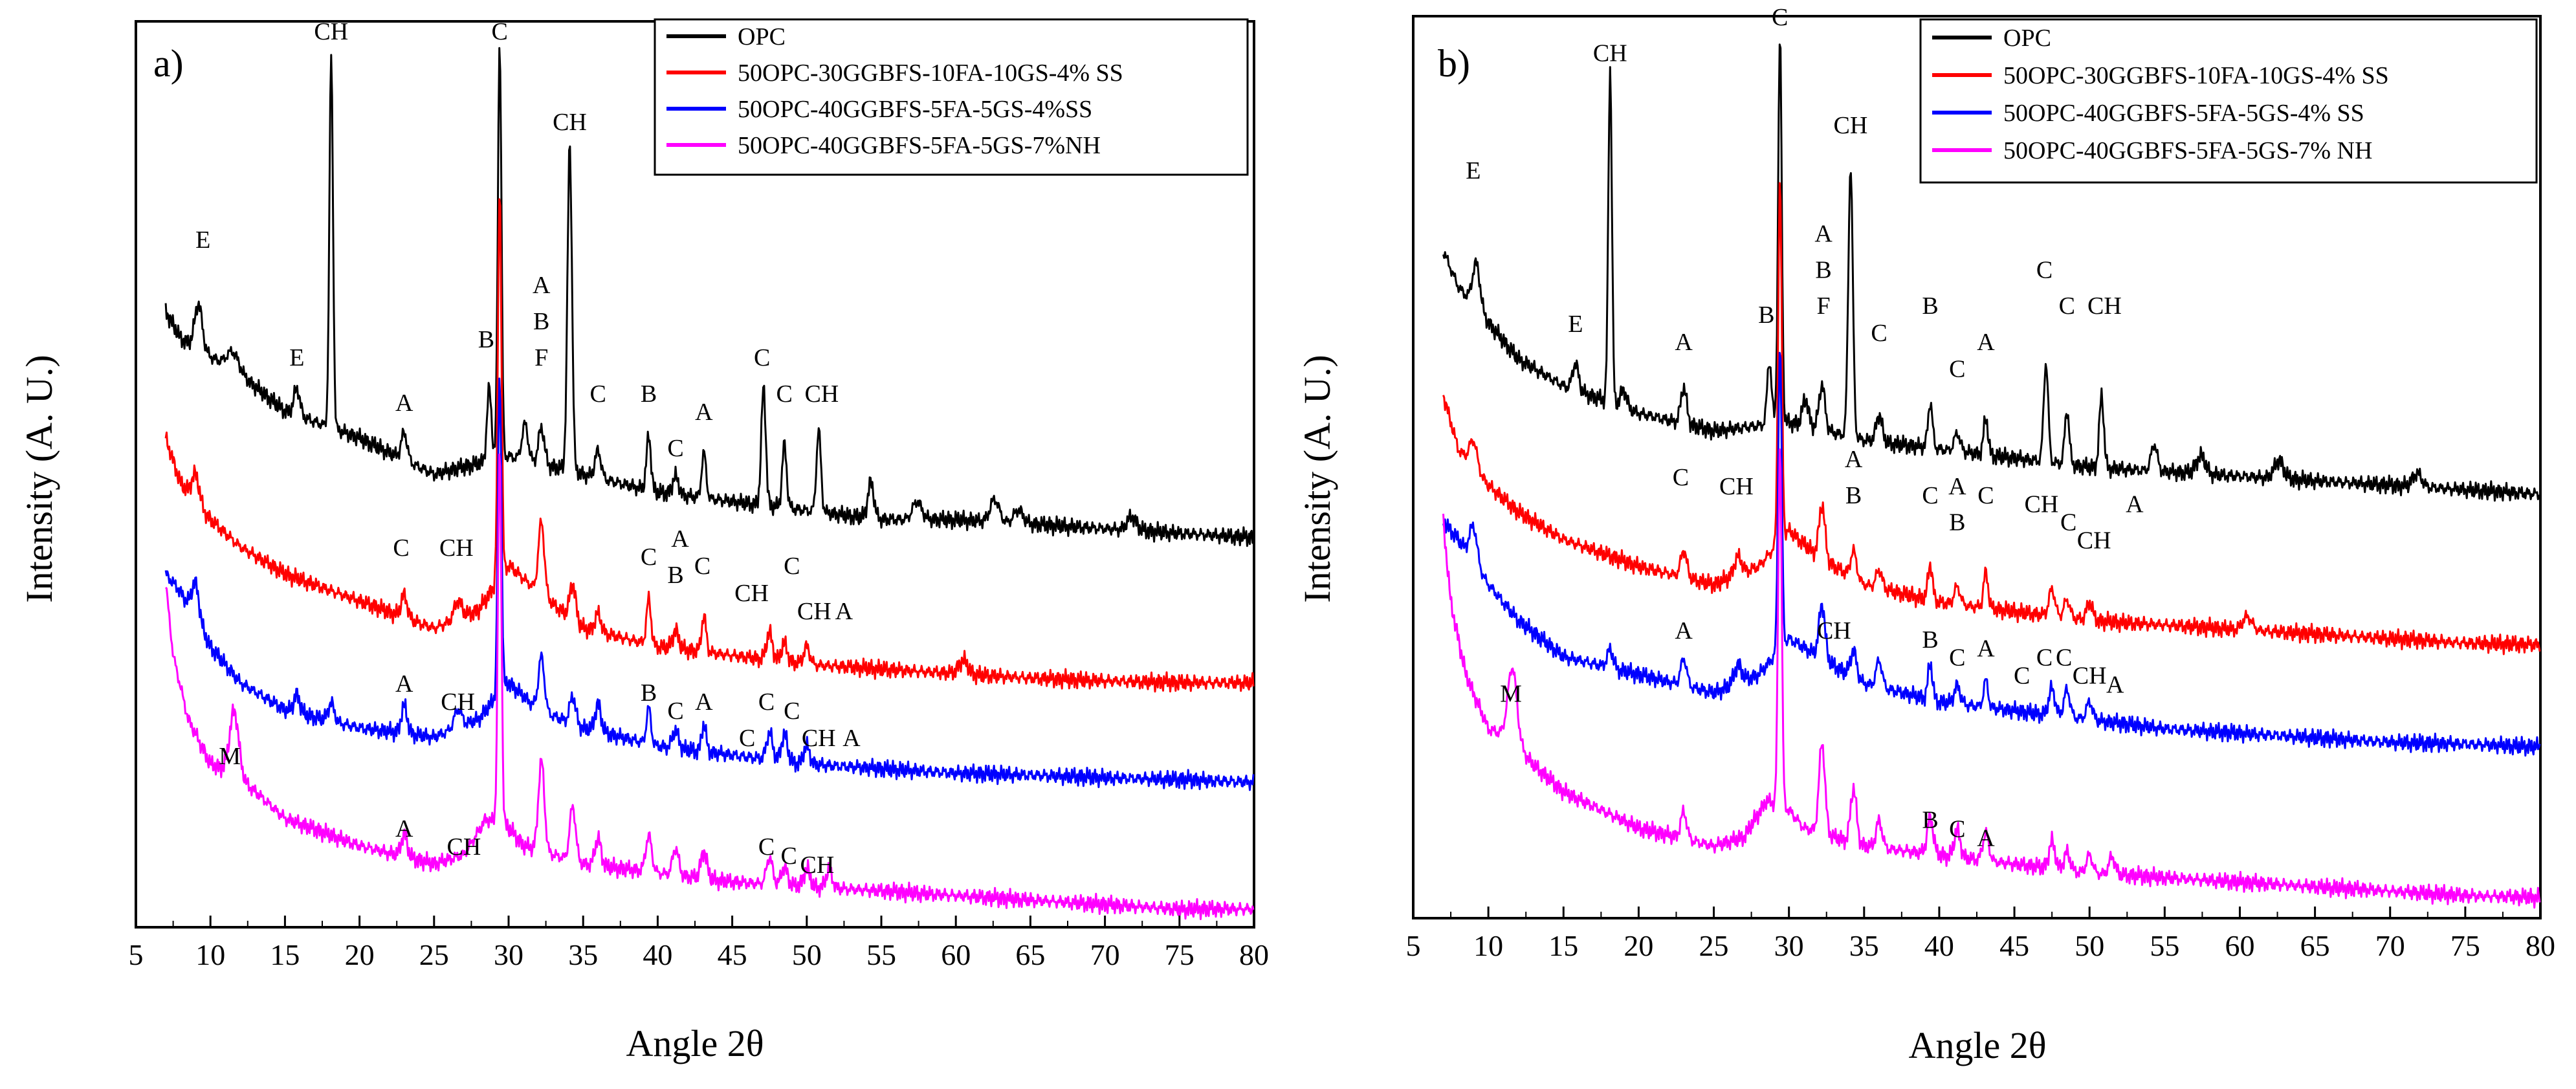  I want to click on x-tick-label: 25, so click(434, 954).